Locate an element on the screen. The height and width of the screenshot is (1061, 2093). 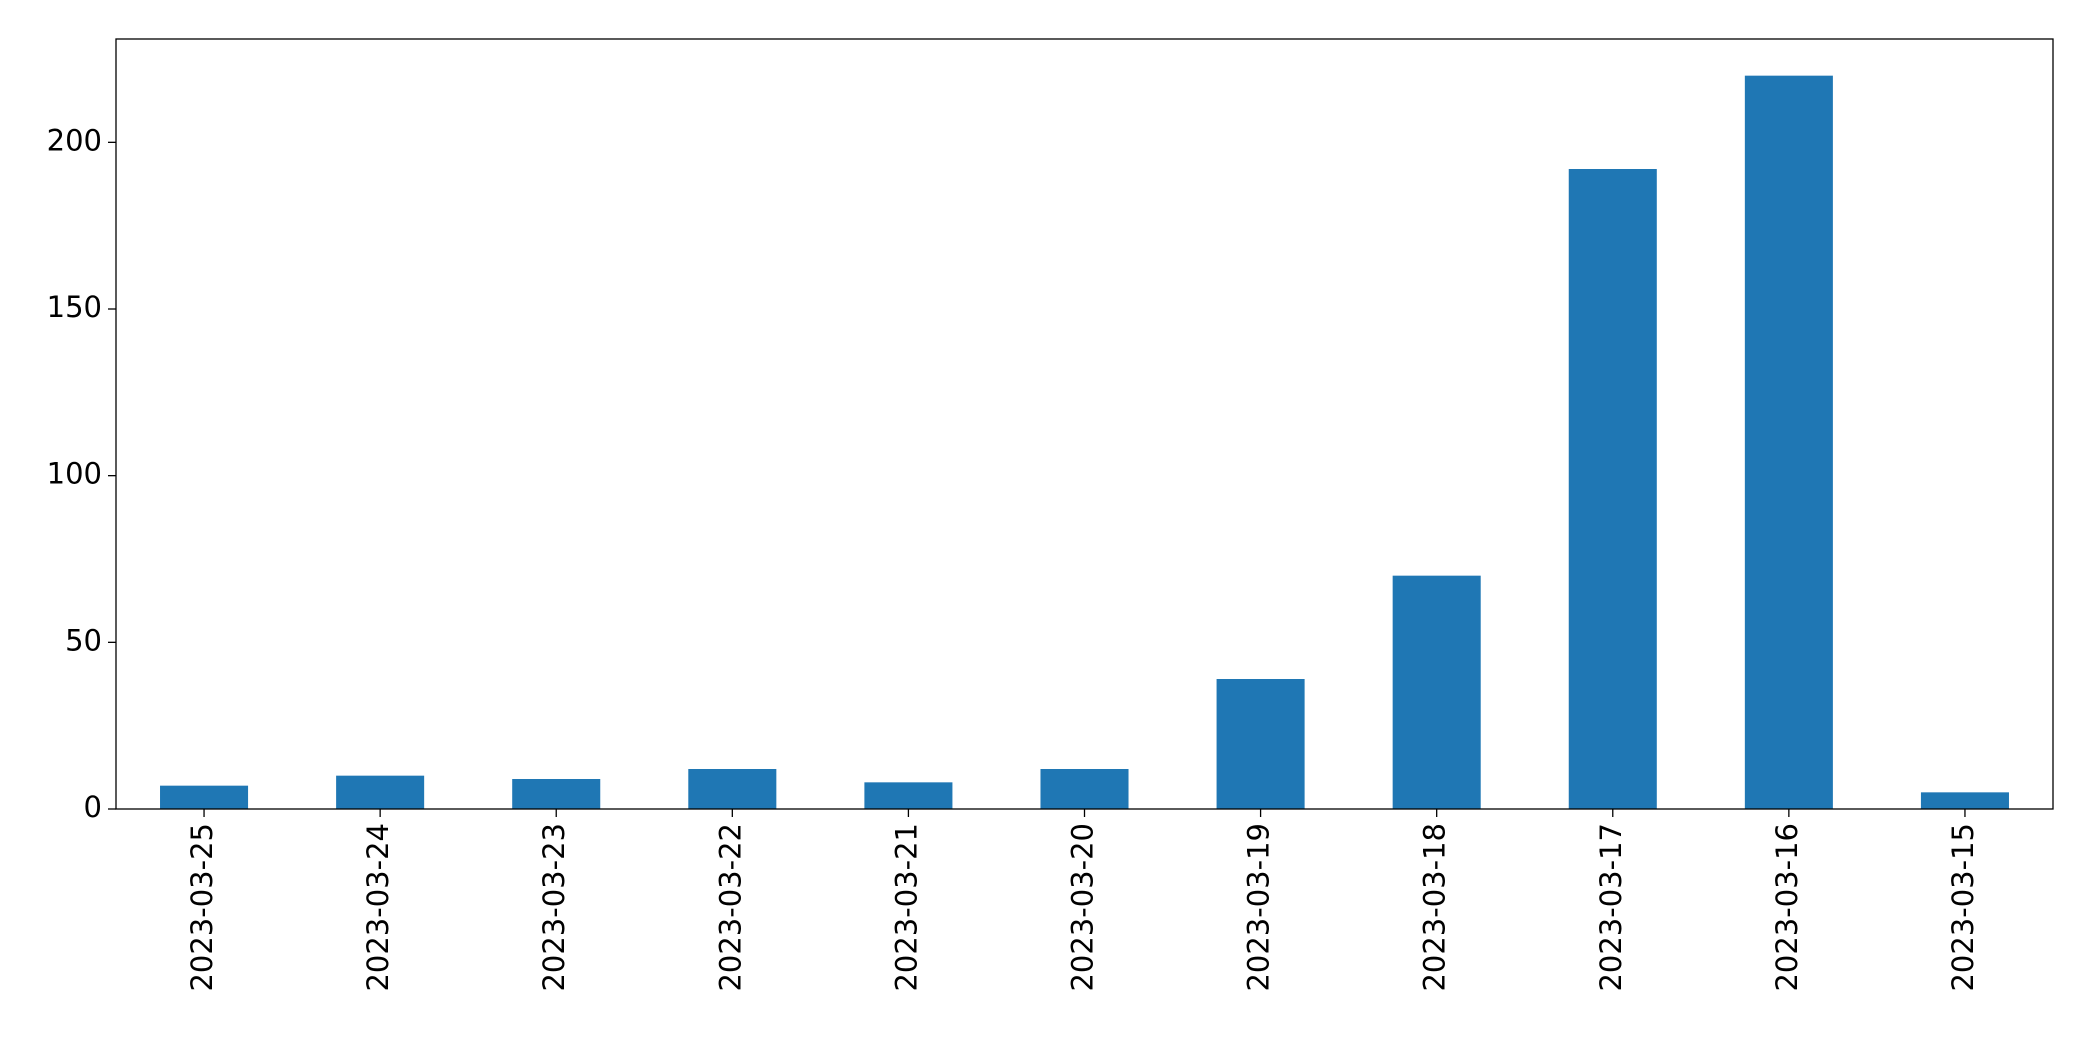
x-tick-label: 2023-03-22 is located at coordinates (730, 907).